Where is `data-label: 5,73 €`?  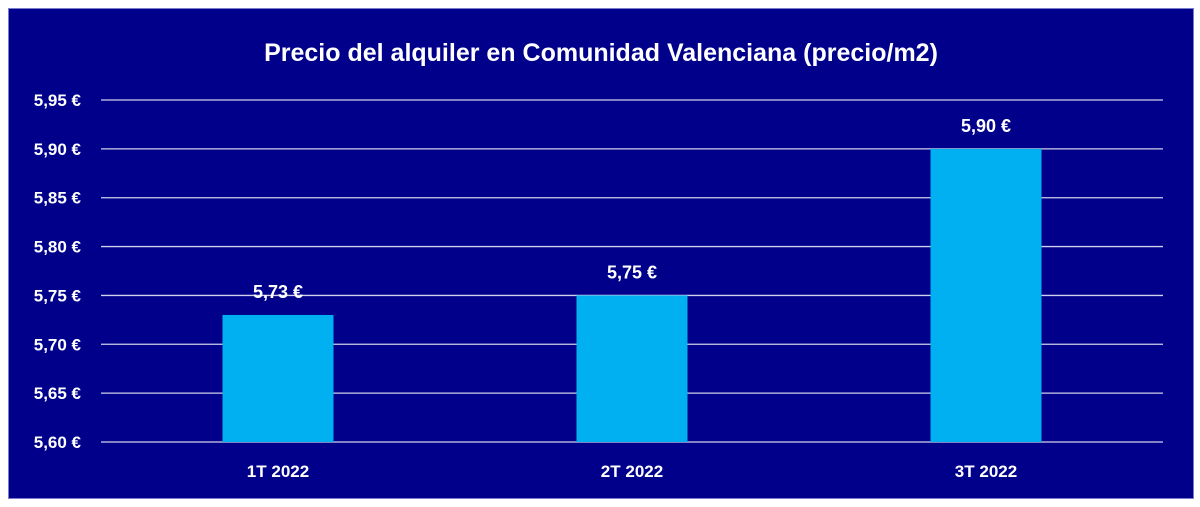
data-label: 5,73 € is located at coordinates (278, 292).